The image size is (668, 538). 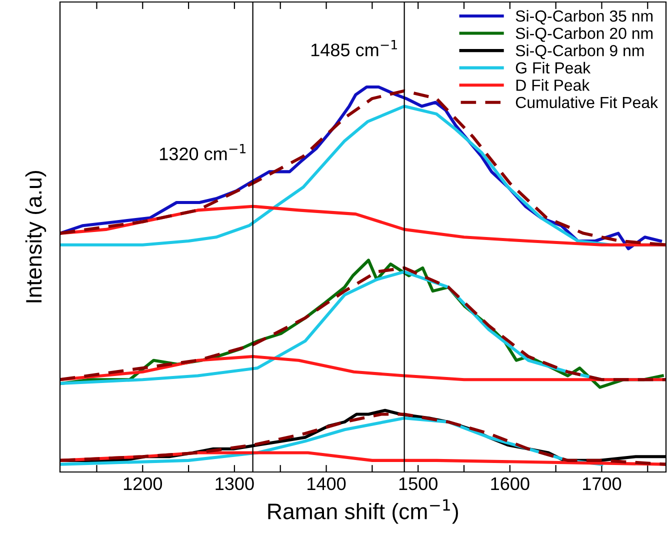 I want to click on legend-label: Si-Q-Carbon 9 nm, so click(x=580, y=52).